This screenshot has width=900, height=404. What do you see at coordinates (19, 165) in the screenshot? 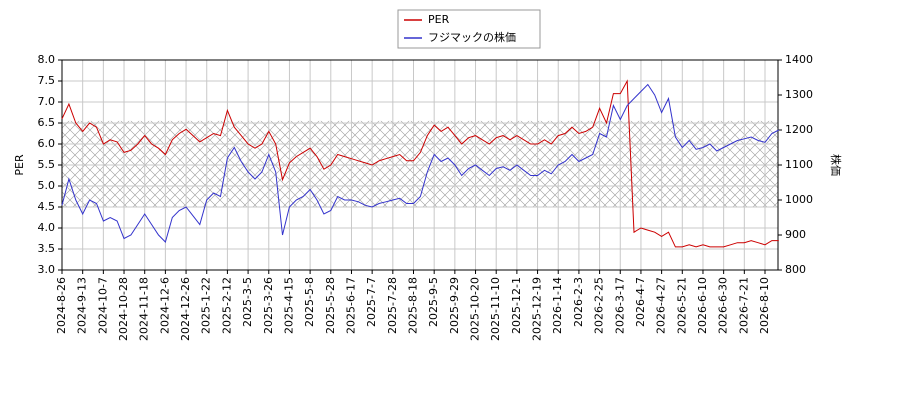
I see `y-axis-label: PER` at bounding box center [19, 165].